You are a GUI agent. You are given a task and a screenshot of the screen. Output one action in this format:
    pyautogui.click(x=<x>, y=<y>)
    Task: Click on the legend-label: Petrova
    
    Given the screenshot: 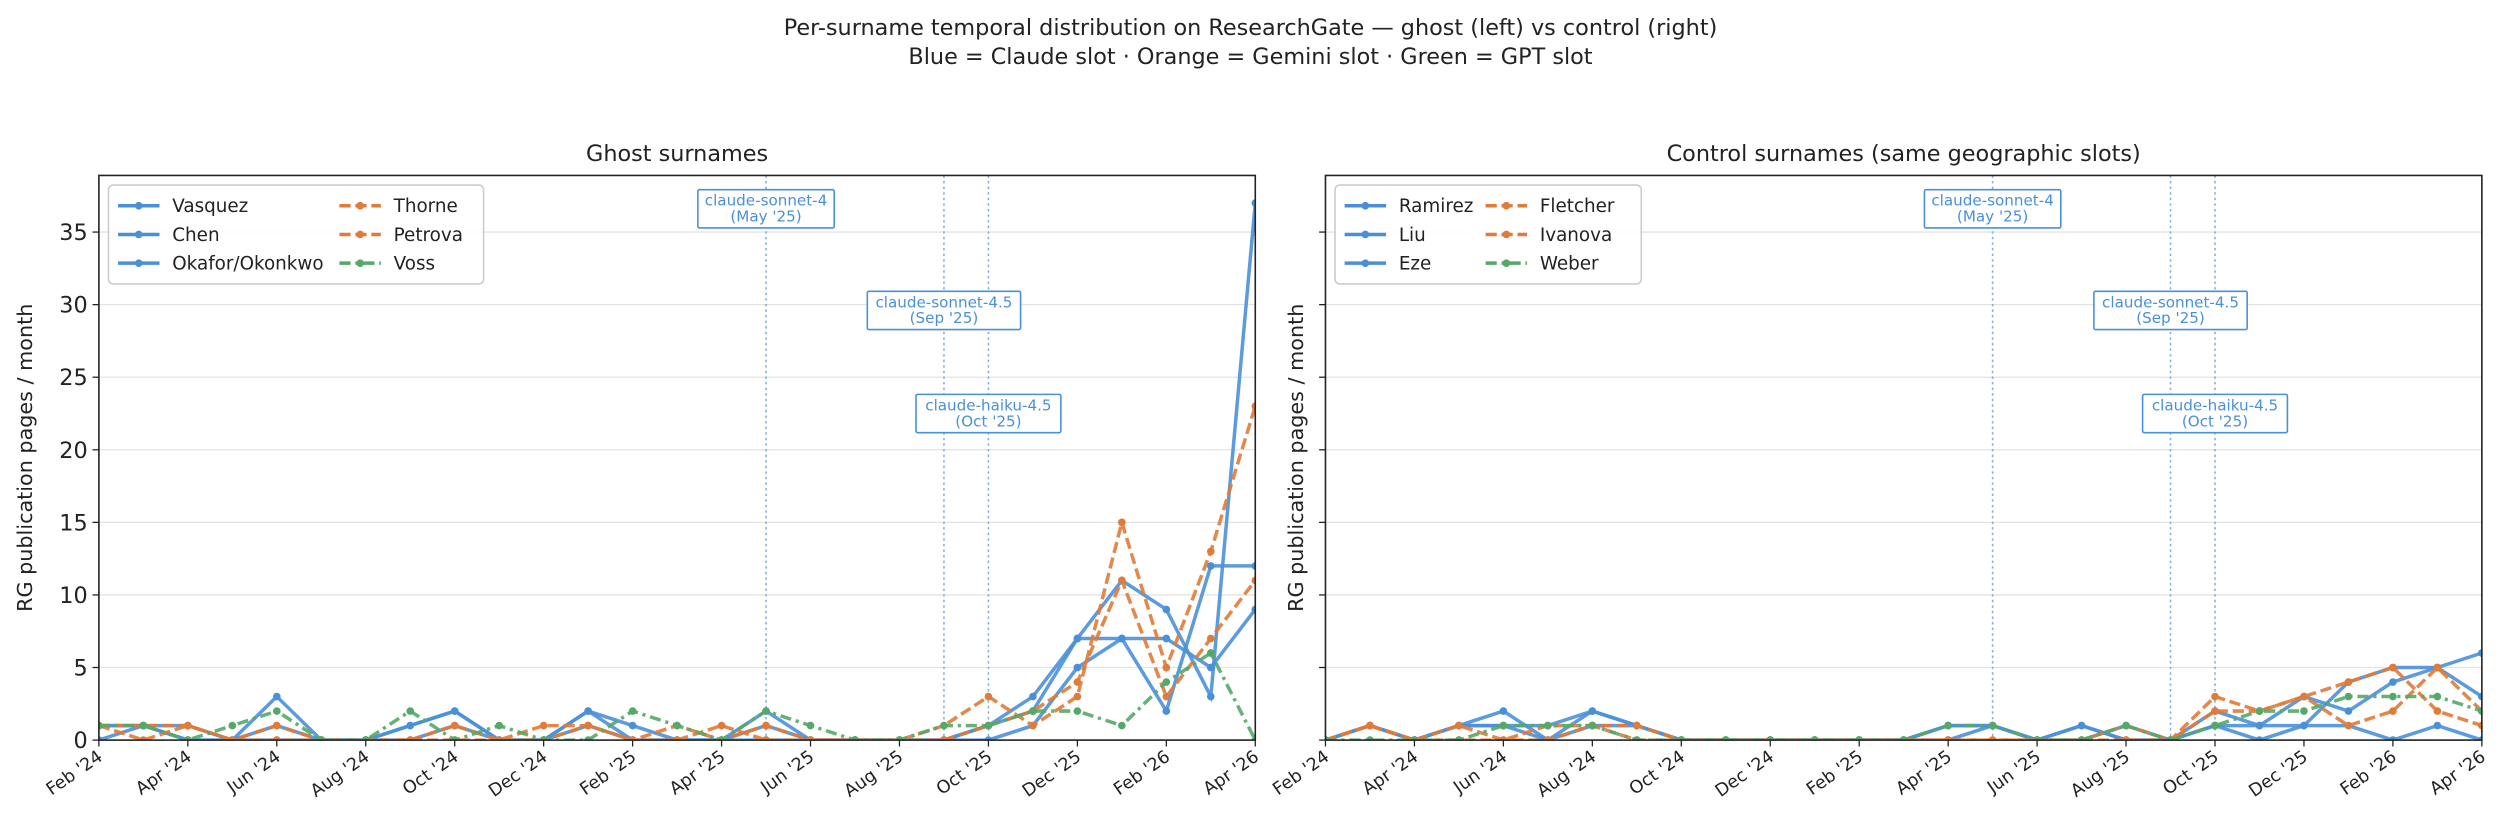 What is the action you would take?
    pyautogui.click(x=428, y=235)
    